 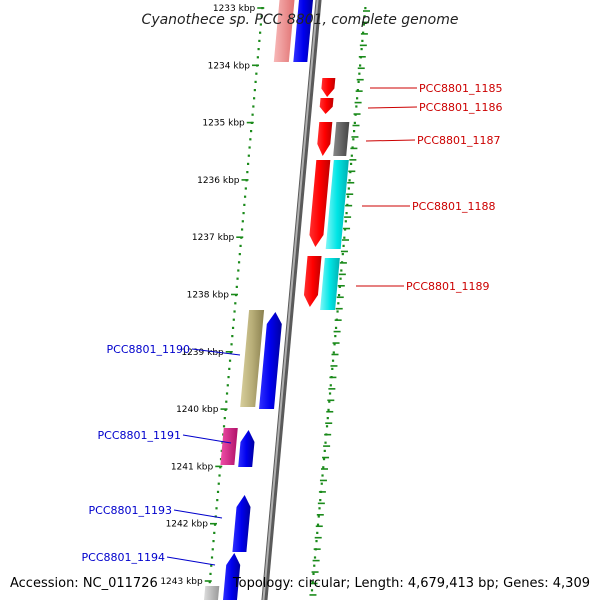 What do you see at coordinates (130, 510) in the screenshot?
I see `gene-label-pcc8801-1193: PCC8801_1193` at bounding box center [130, 510].